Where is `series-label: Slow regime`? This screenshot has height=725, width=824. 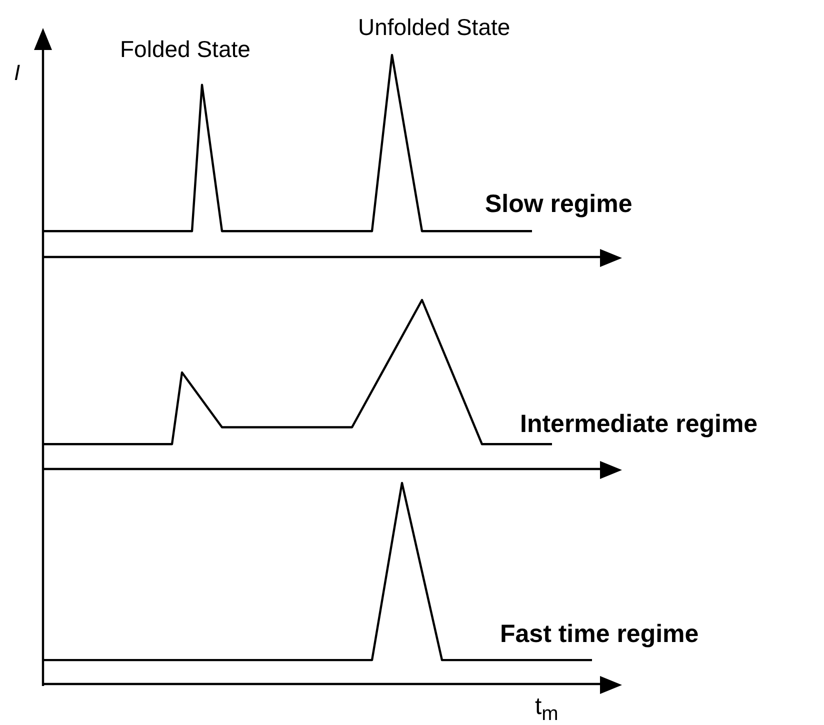
series-label: Slow regime is located at coordinates (558, 204).